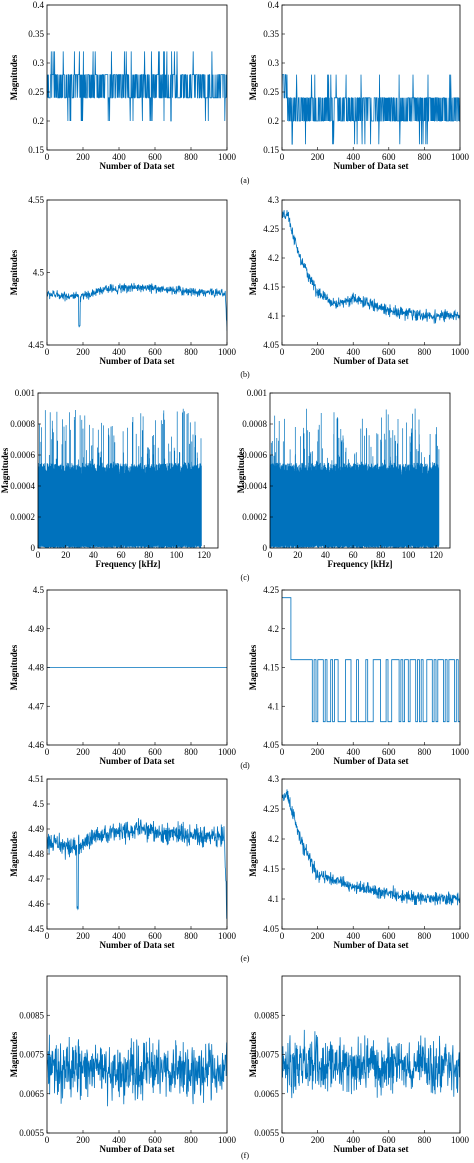  I want to click on y-tick-label: 0.0002, so click(254, 517).